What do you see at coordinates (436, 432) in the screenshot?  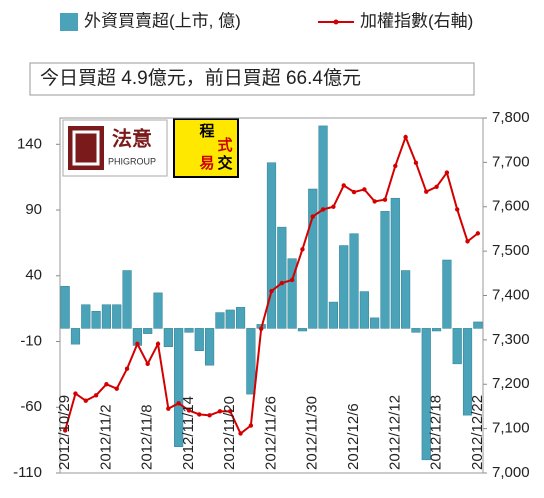 I see `x-tick-label: 2012/12/18` at bounding box center [436, 432].